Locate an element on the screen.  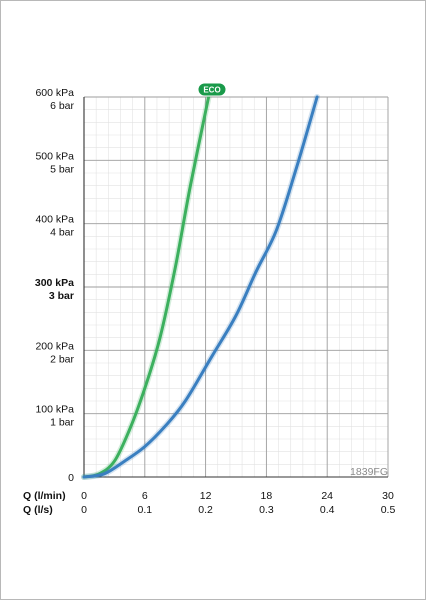
y-tick-label-kpa: 400 kPa is located at coordinates (54, 220).